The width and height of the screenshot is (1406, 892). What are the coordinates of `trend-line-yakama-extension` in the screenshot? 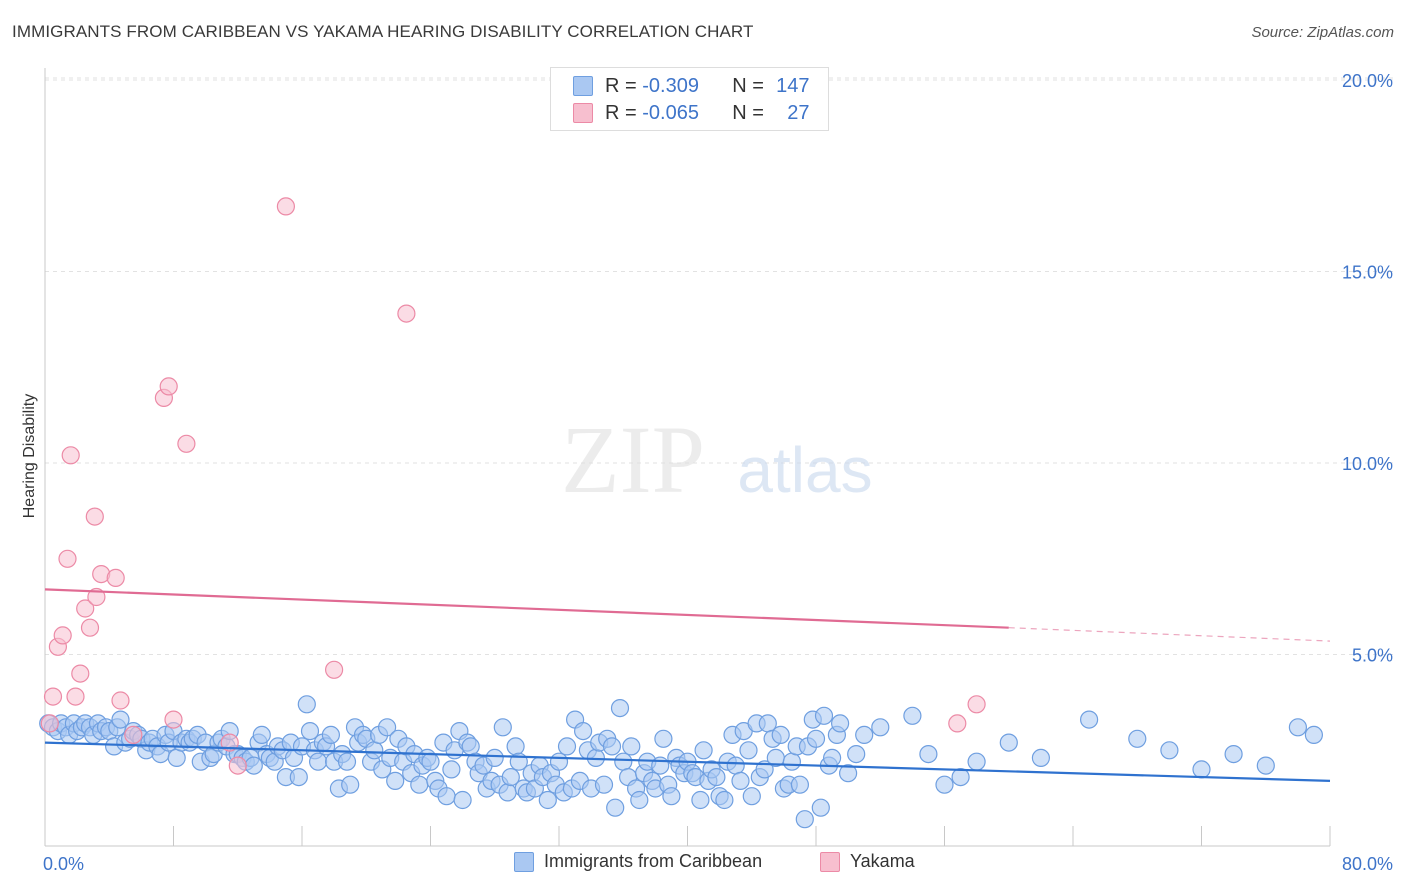 It's located at (1169, 634).